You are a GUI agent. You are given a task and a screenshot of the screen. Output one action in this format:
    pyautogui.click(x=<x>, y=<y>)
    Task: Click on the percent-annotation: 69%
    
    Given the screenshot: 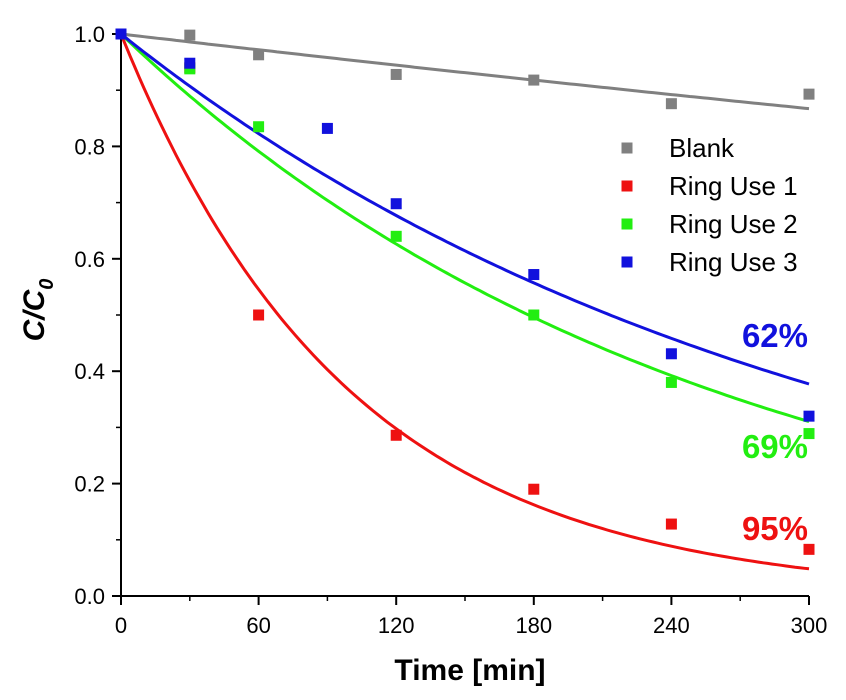 What is the action you would take?
    pyautogui.click(x=775, y=446)
    